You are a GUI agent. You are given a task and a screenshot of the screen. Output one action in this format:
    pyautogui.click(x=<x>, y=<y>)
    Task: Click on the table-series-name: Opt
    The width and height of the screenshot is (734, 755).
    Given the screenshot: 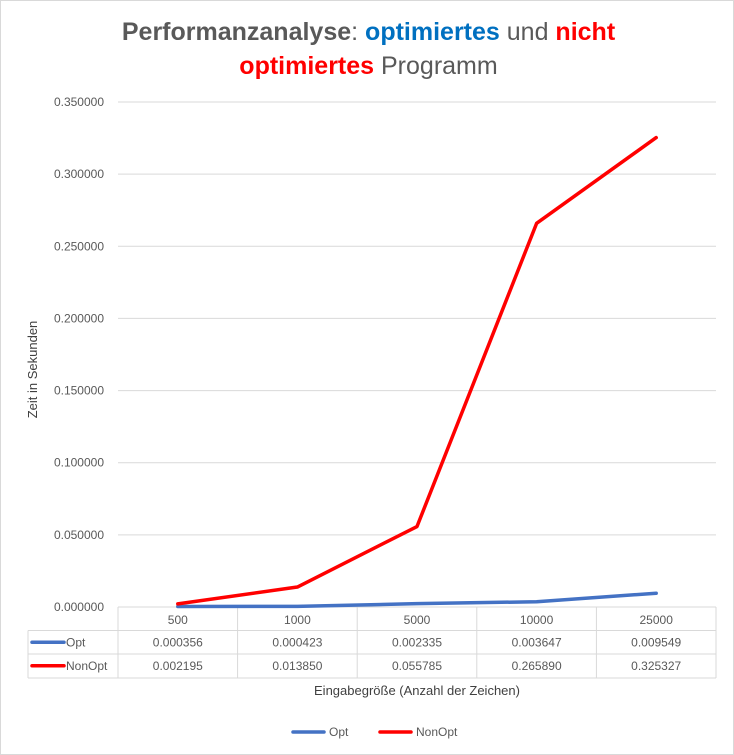 What is the action you would take?
    pyautogui.click(x=76, y=642)
    